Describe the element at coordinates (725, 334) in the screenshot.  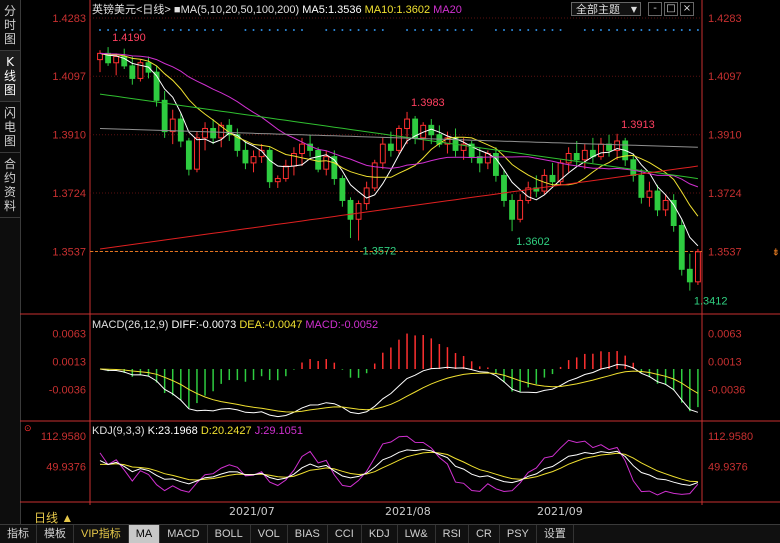
I see `macd-y-tick-right: 0.0063` at that location.